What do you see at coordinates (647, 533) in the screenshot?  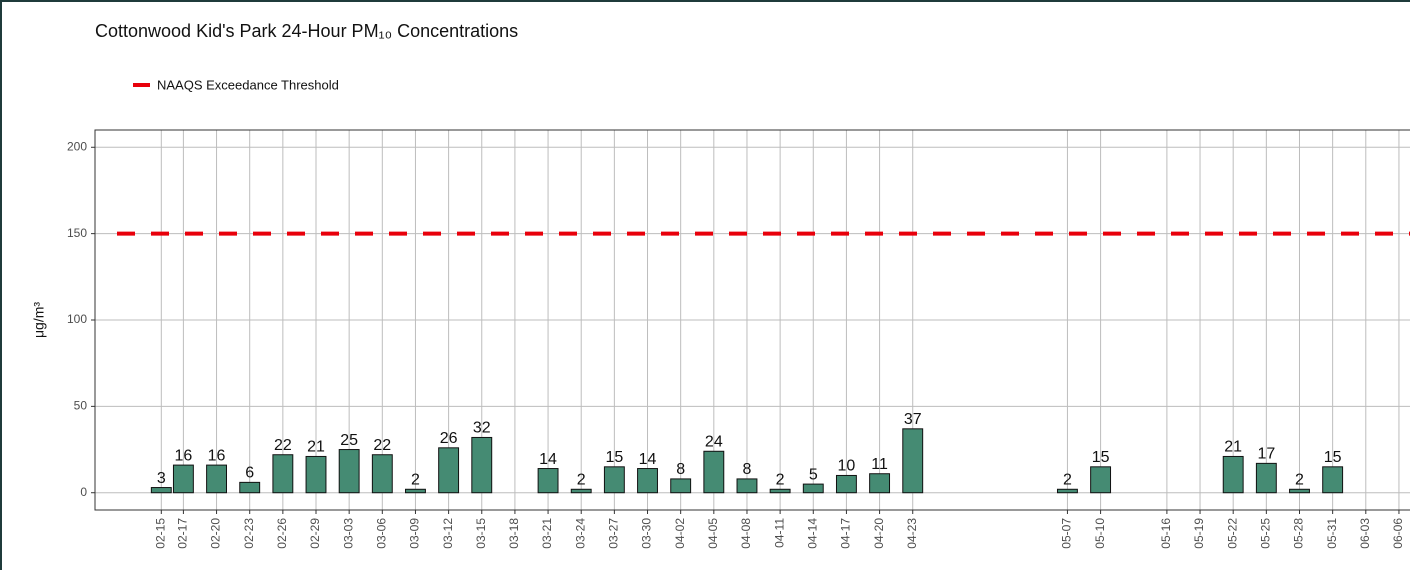 I see `x-tick-label: 03-30` at bounding box center [647, 533].